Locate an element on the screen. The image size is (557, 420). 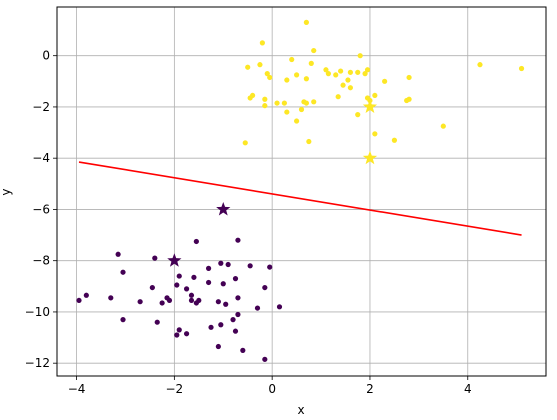
decision-line-layer is located at coordinates (300, 198).